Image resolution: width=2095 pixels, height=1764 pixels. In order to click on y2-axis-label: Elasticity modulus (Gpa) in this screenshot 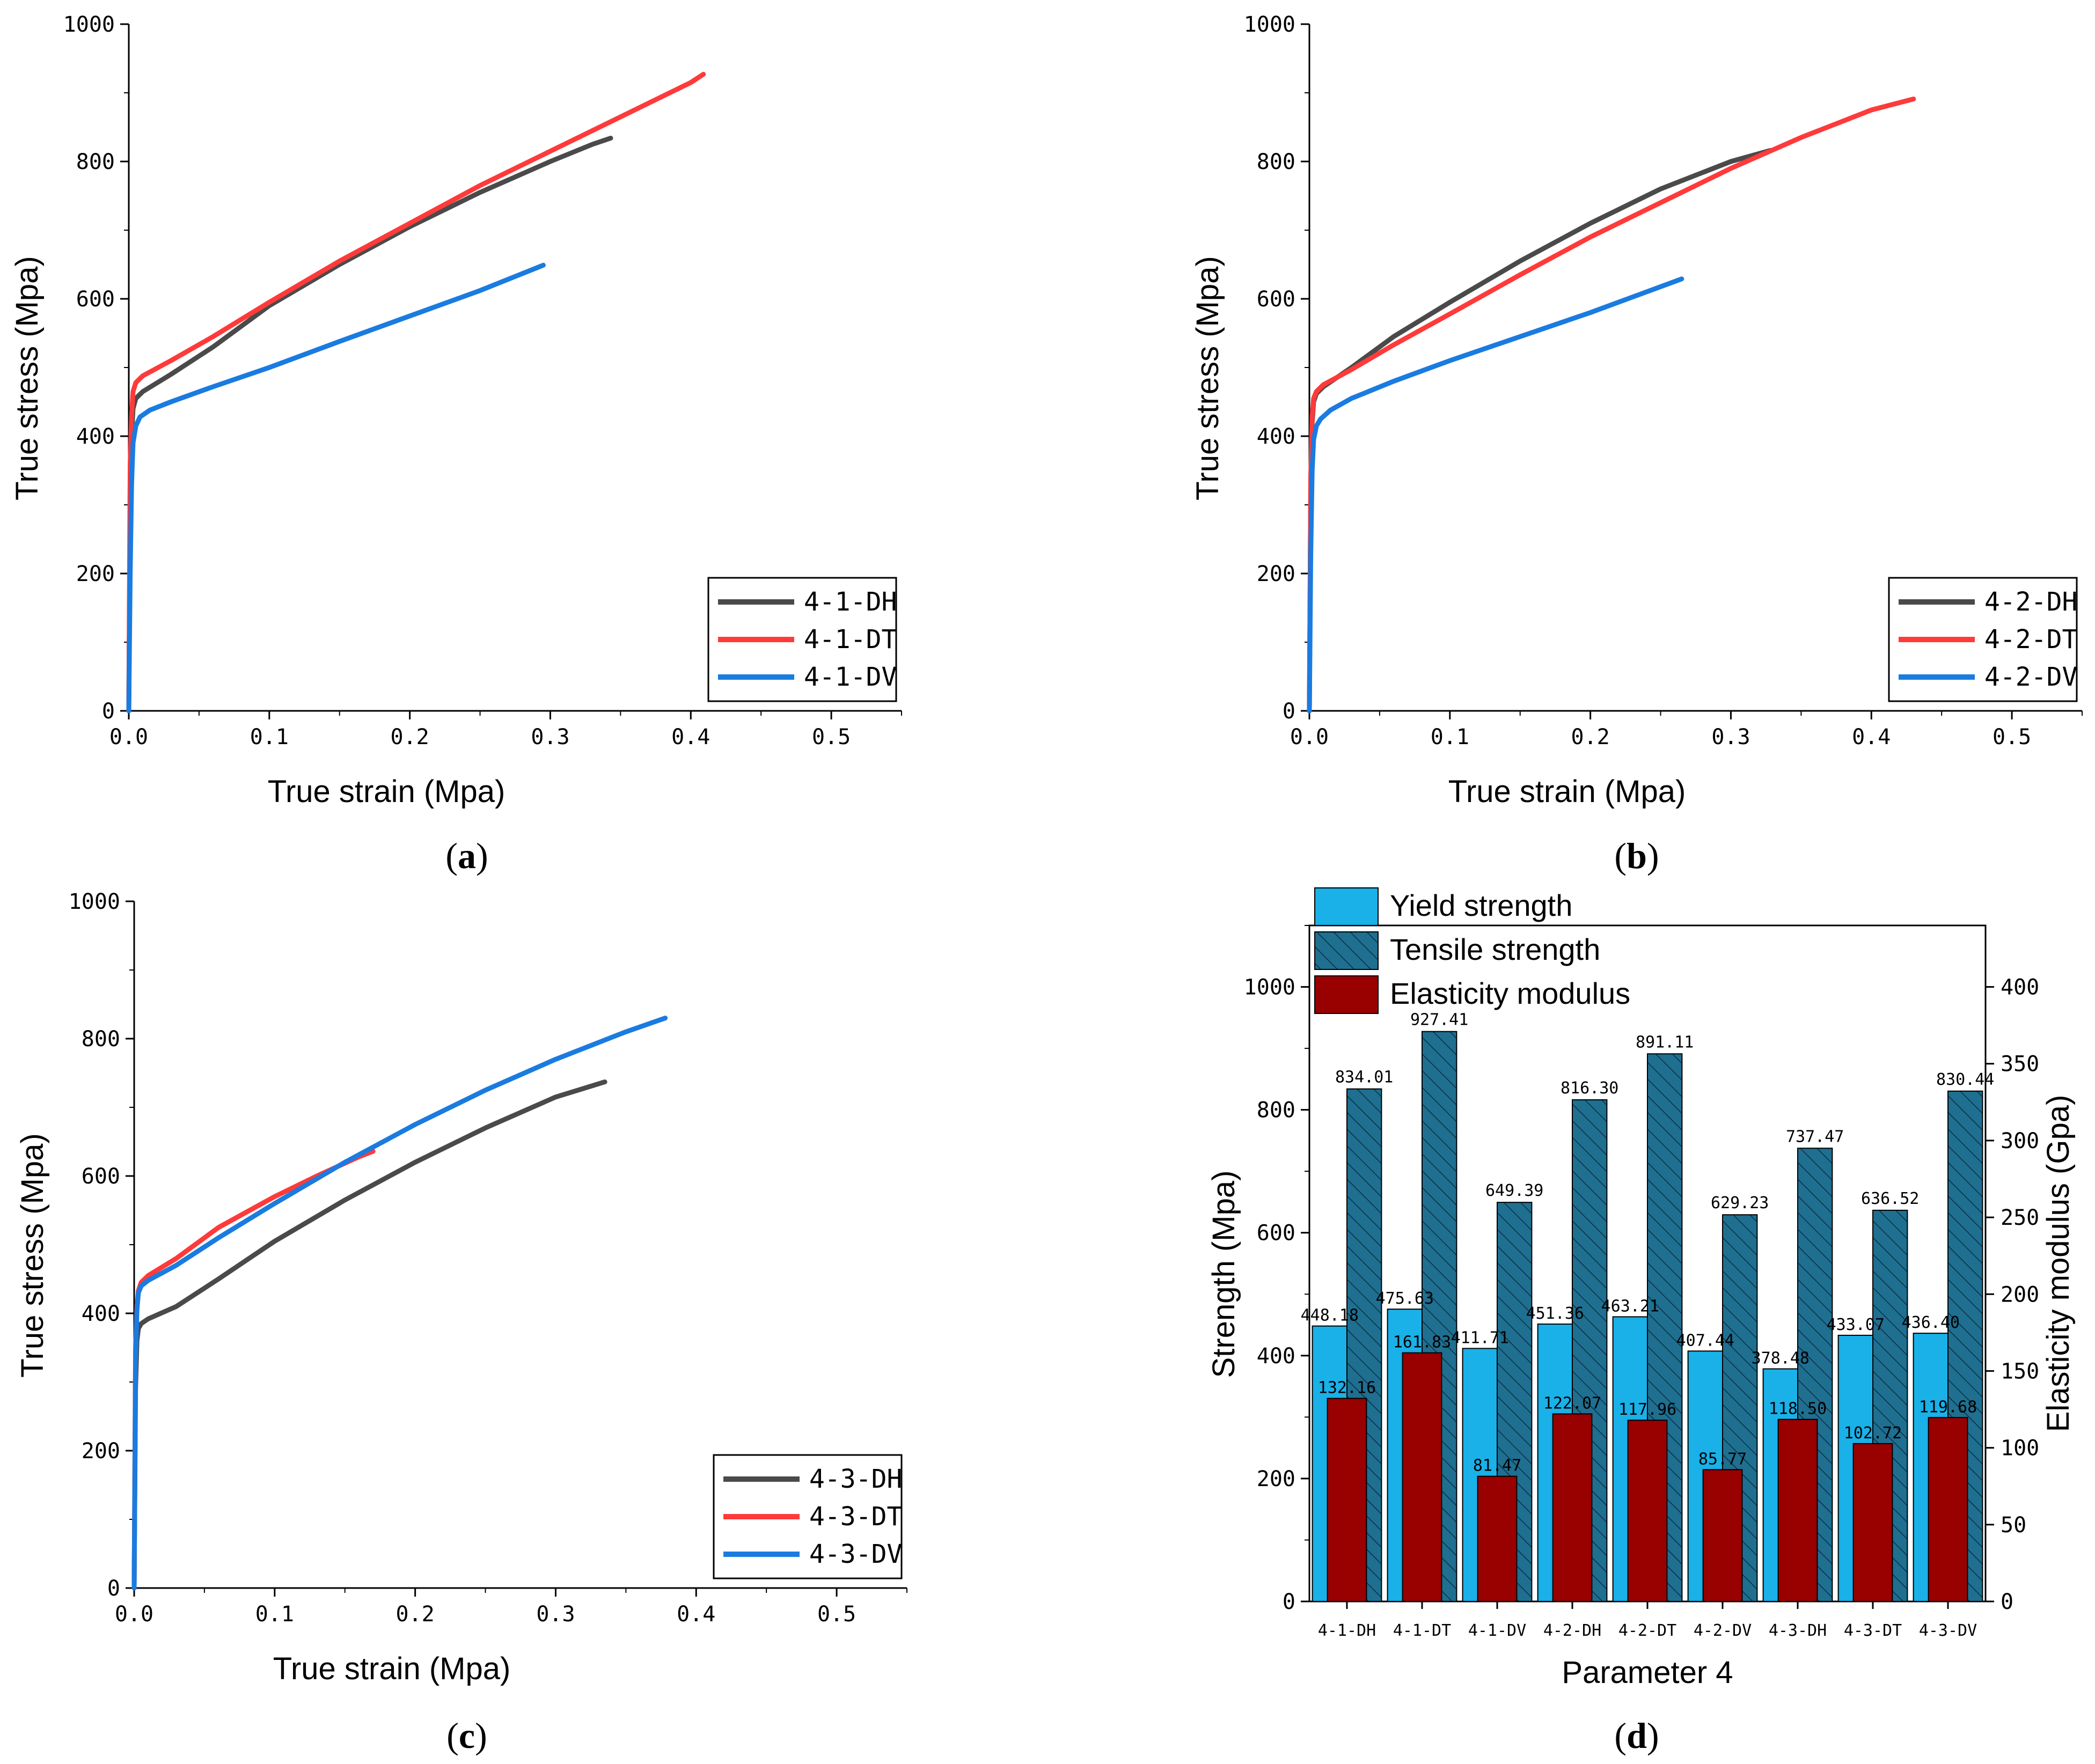, I will do `click(2058, 1263)`.